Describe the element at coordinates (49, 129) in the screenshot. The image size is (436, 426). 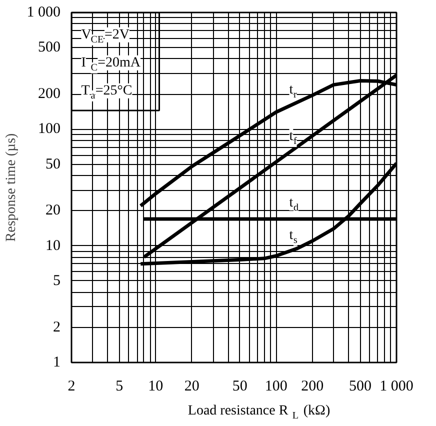
I see `y-tick-label: 100` at that location.